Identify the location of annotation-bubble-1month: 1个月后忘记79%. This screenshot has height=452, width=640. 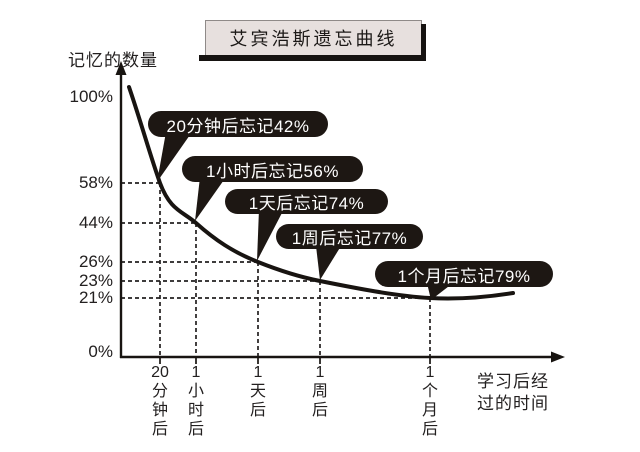
(464, 274).